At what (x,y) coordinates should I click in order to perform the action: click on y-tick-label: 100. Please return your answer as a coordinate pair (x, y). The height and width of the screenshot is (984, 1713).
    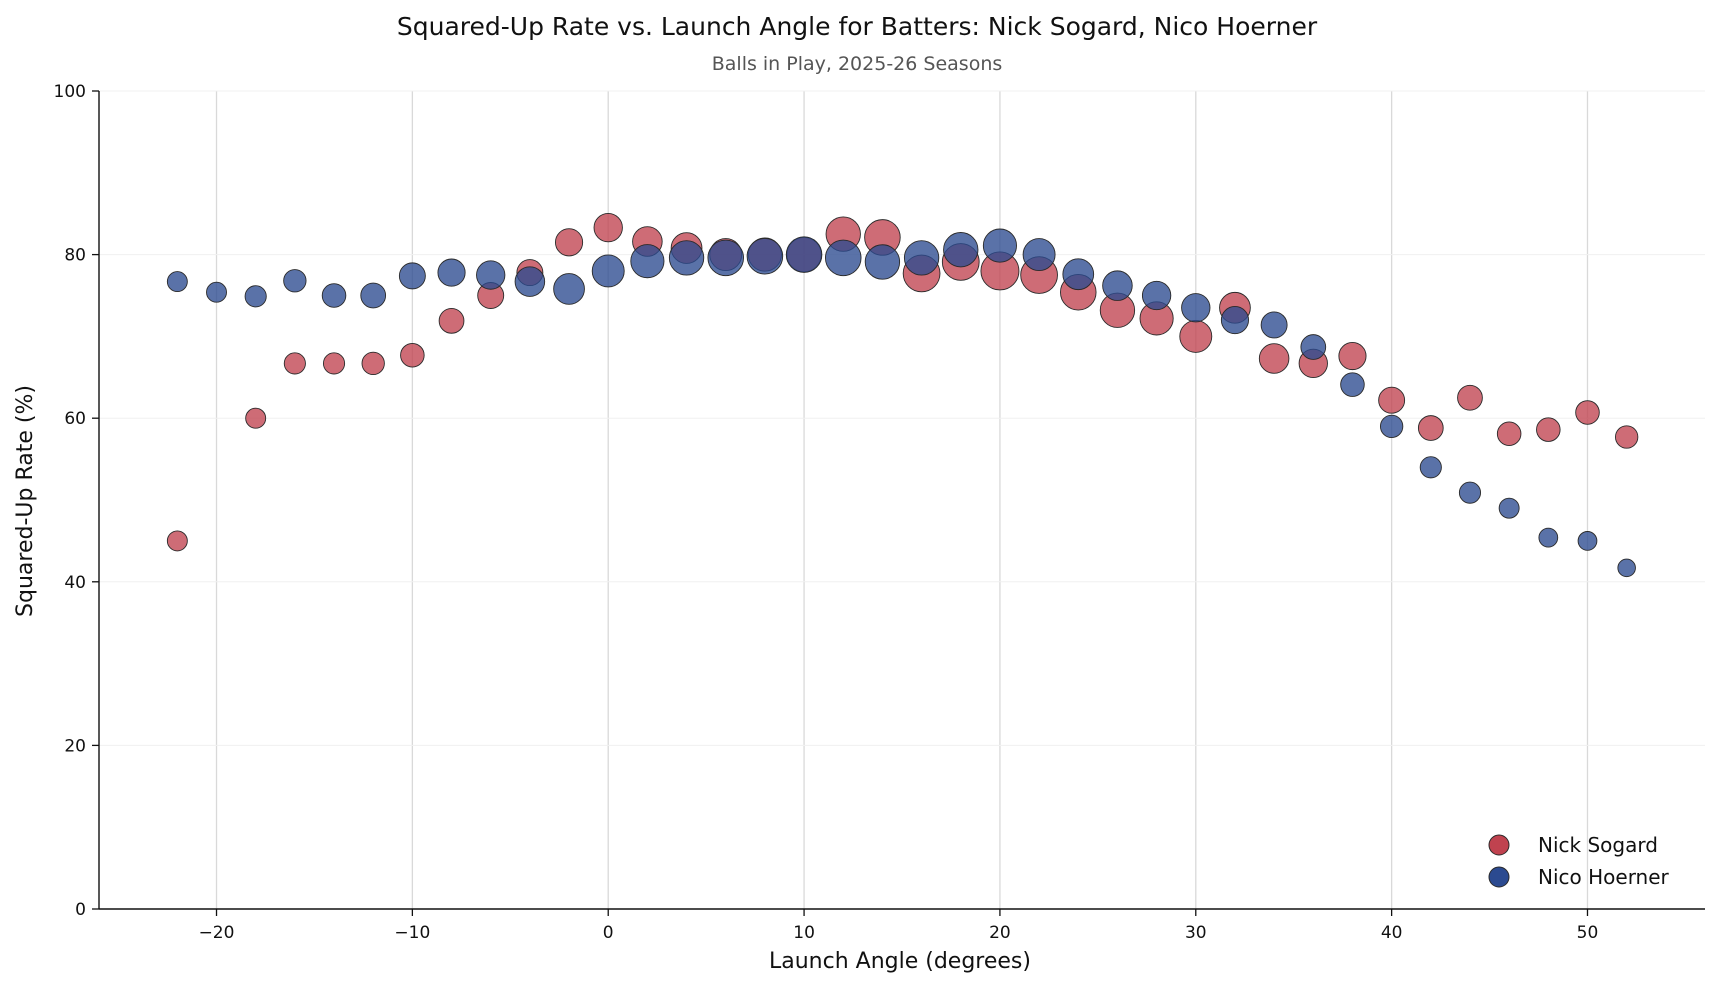
    Looking at the image, I should click on (70, 92).